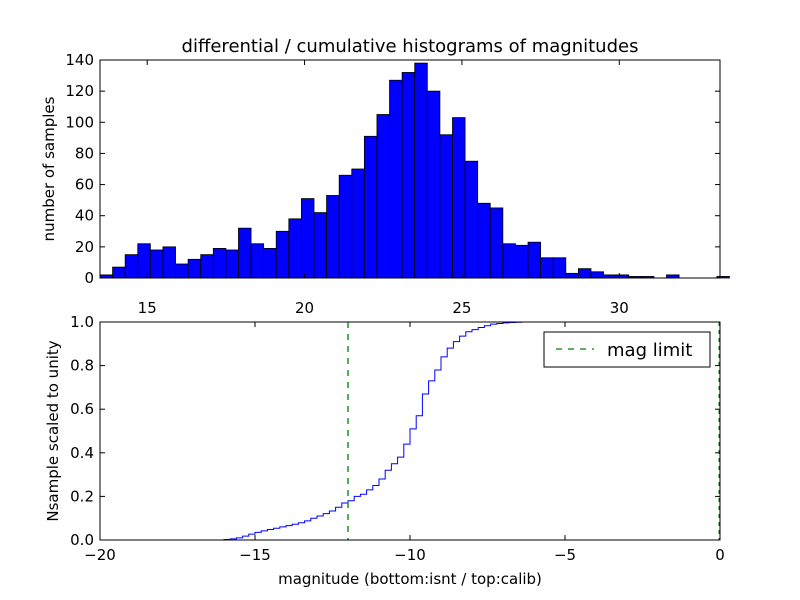  What do you see at coordinates (100, 555) in the screenshot?
I see `bottom-x-tick-label: −20` at bounding box center [100, 555].